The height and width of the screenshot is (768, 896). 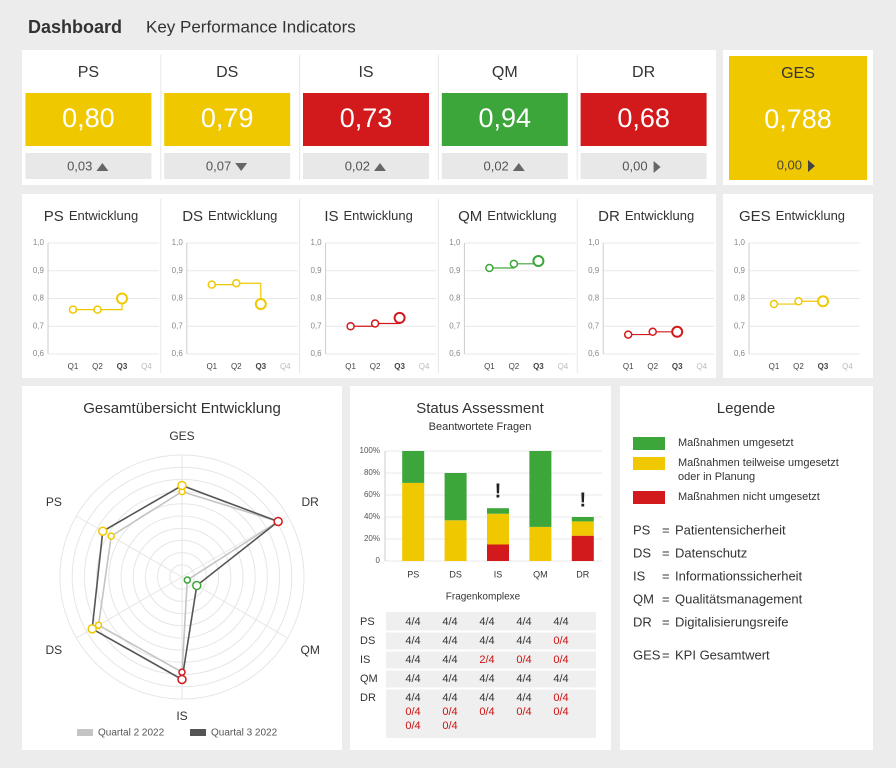 I want to click on row-label: DR, so click(x=368, y=698).